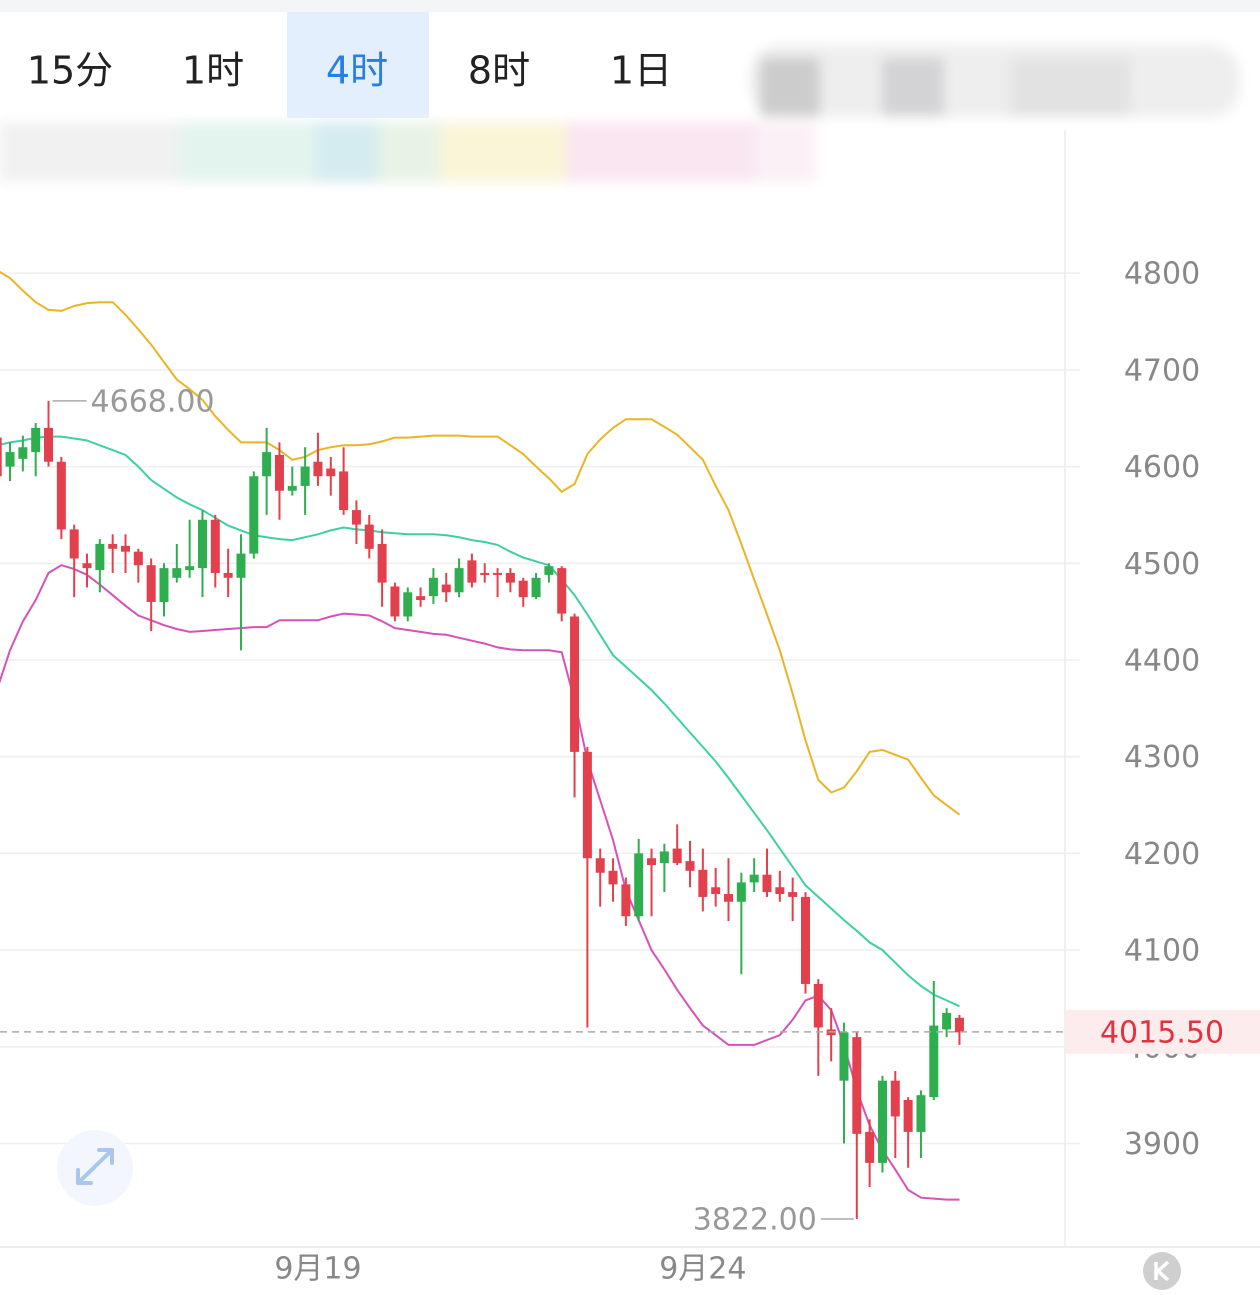  What do you see at coordinates (1162, 854) in the screenshot?
I see `y-tick-label: 4200` at bounding box center [1162, 854].